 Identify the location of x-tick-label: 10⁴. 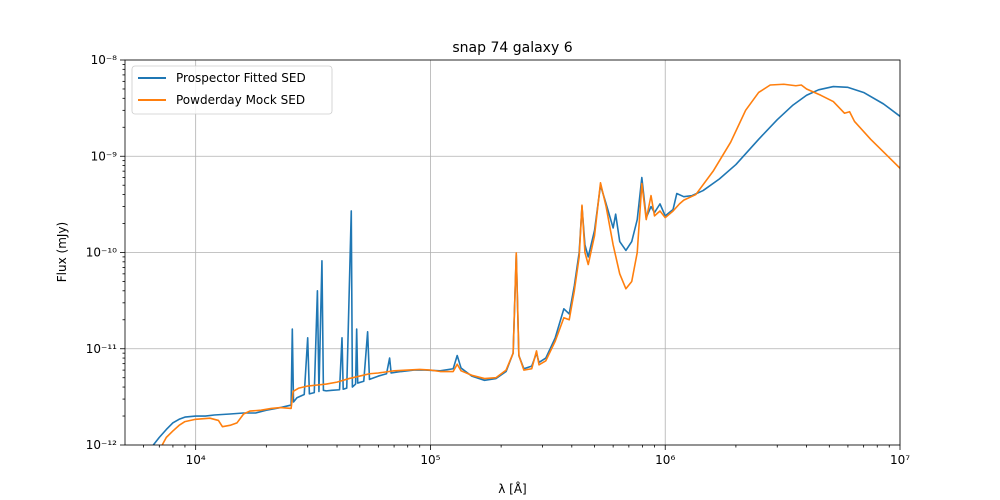
(196, 460).